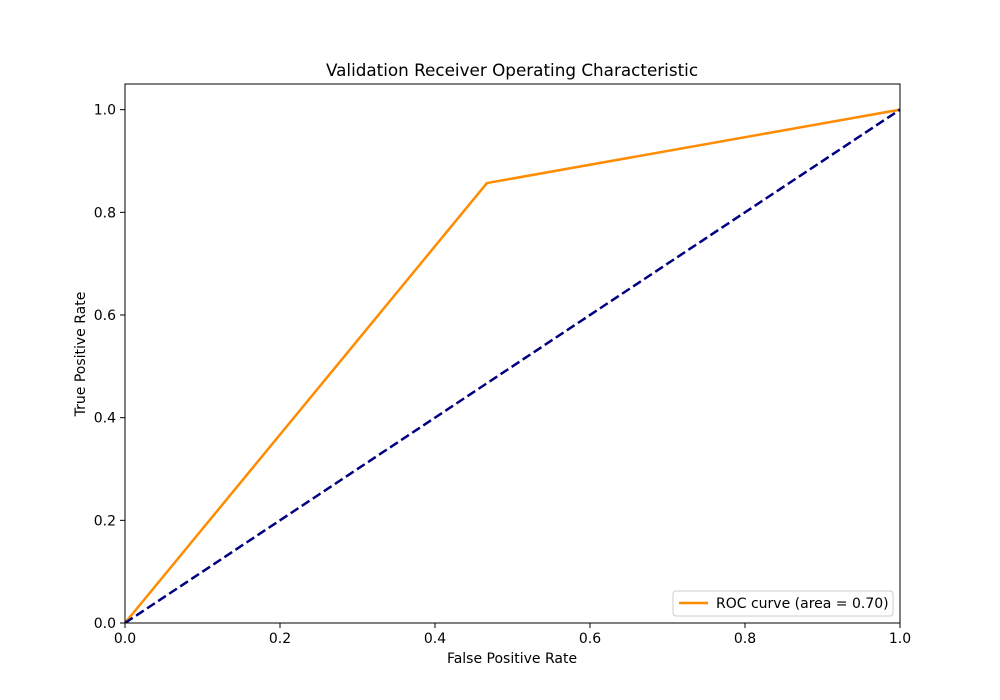 The image size is (1000, 700). Describe the element at coordinates (745, 639) in the screenshot. I see `x-tick-label: 0.8` at that location.